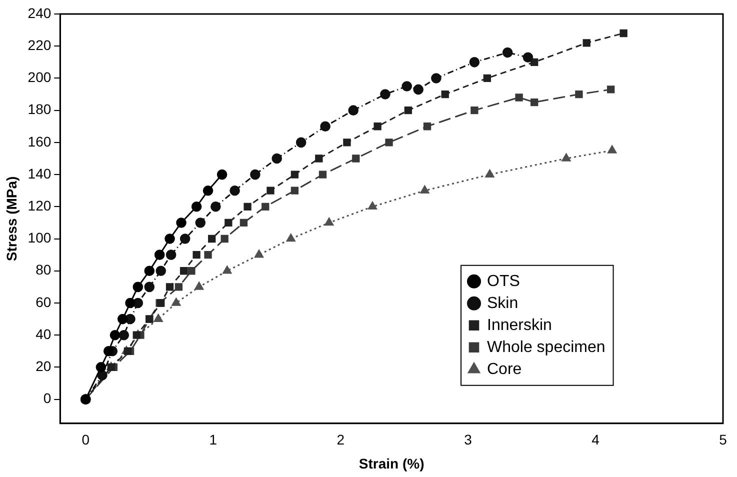  Describe the element at coordinates (11, 219) in the screenshot. I see `y-axis-title: Stress (MPa)` at that location.